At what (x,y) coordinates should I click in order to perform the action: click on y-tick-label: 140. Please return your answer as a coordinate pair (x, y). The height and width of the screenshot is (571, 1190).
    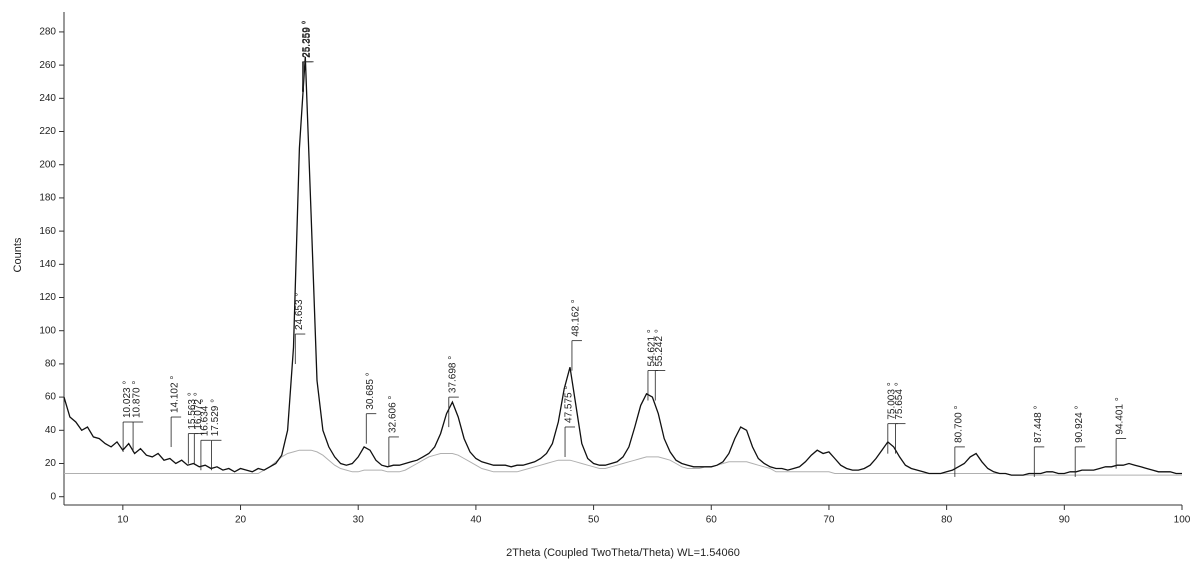
    Looking at the image, I should click on (47, 264).